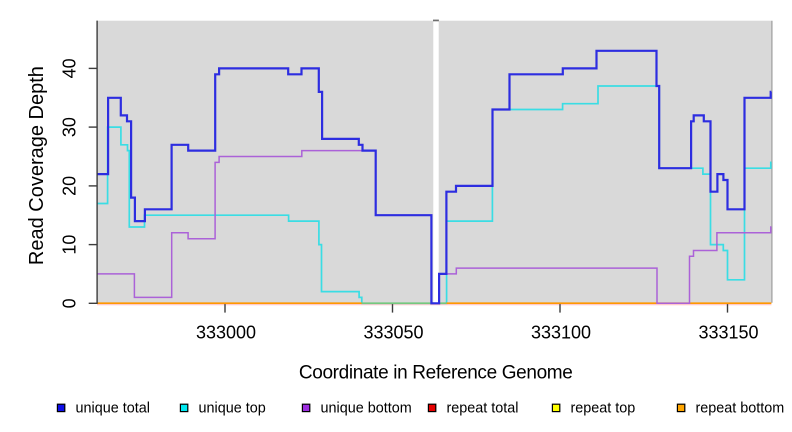 The image size is (792, 432). I want to click on svg-text: Coordinate in Reference Genome, so click(436, 372).